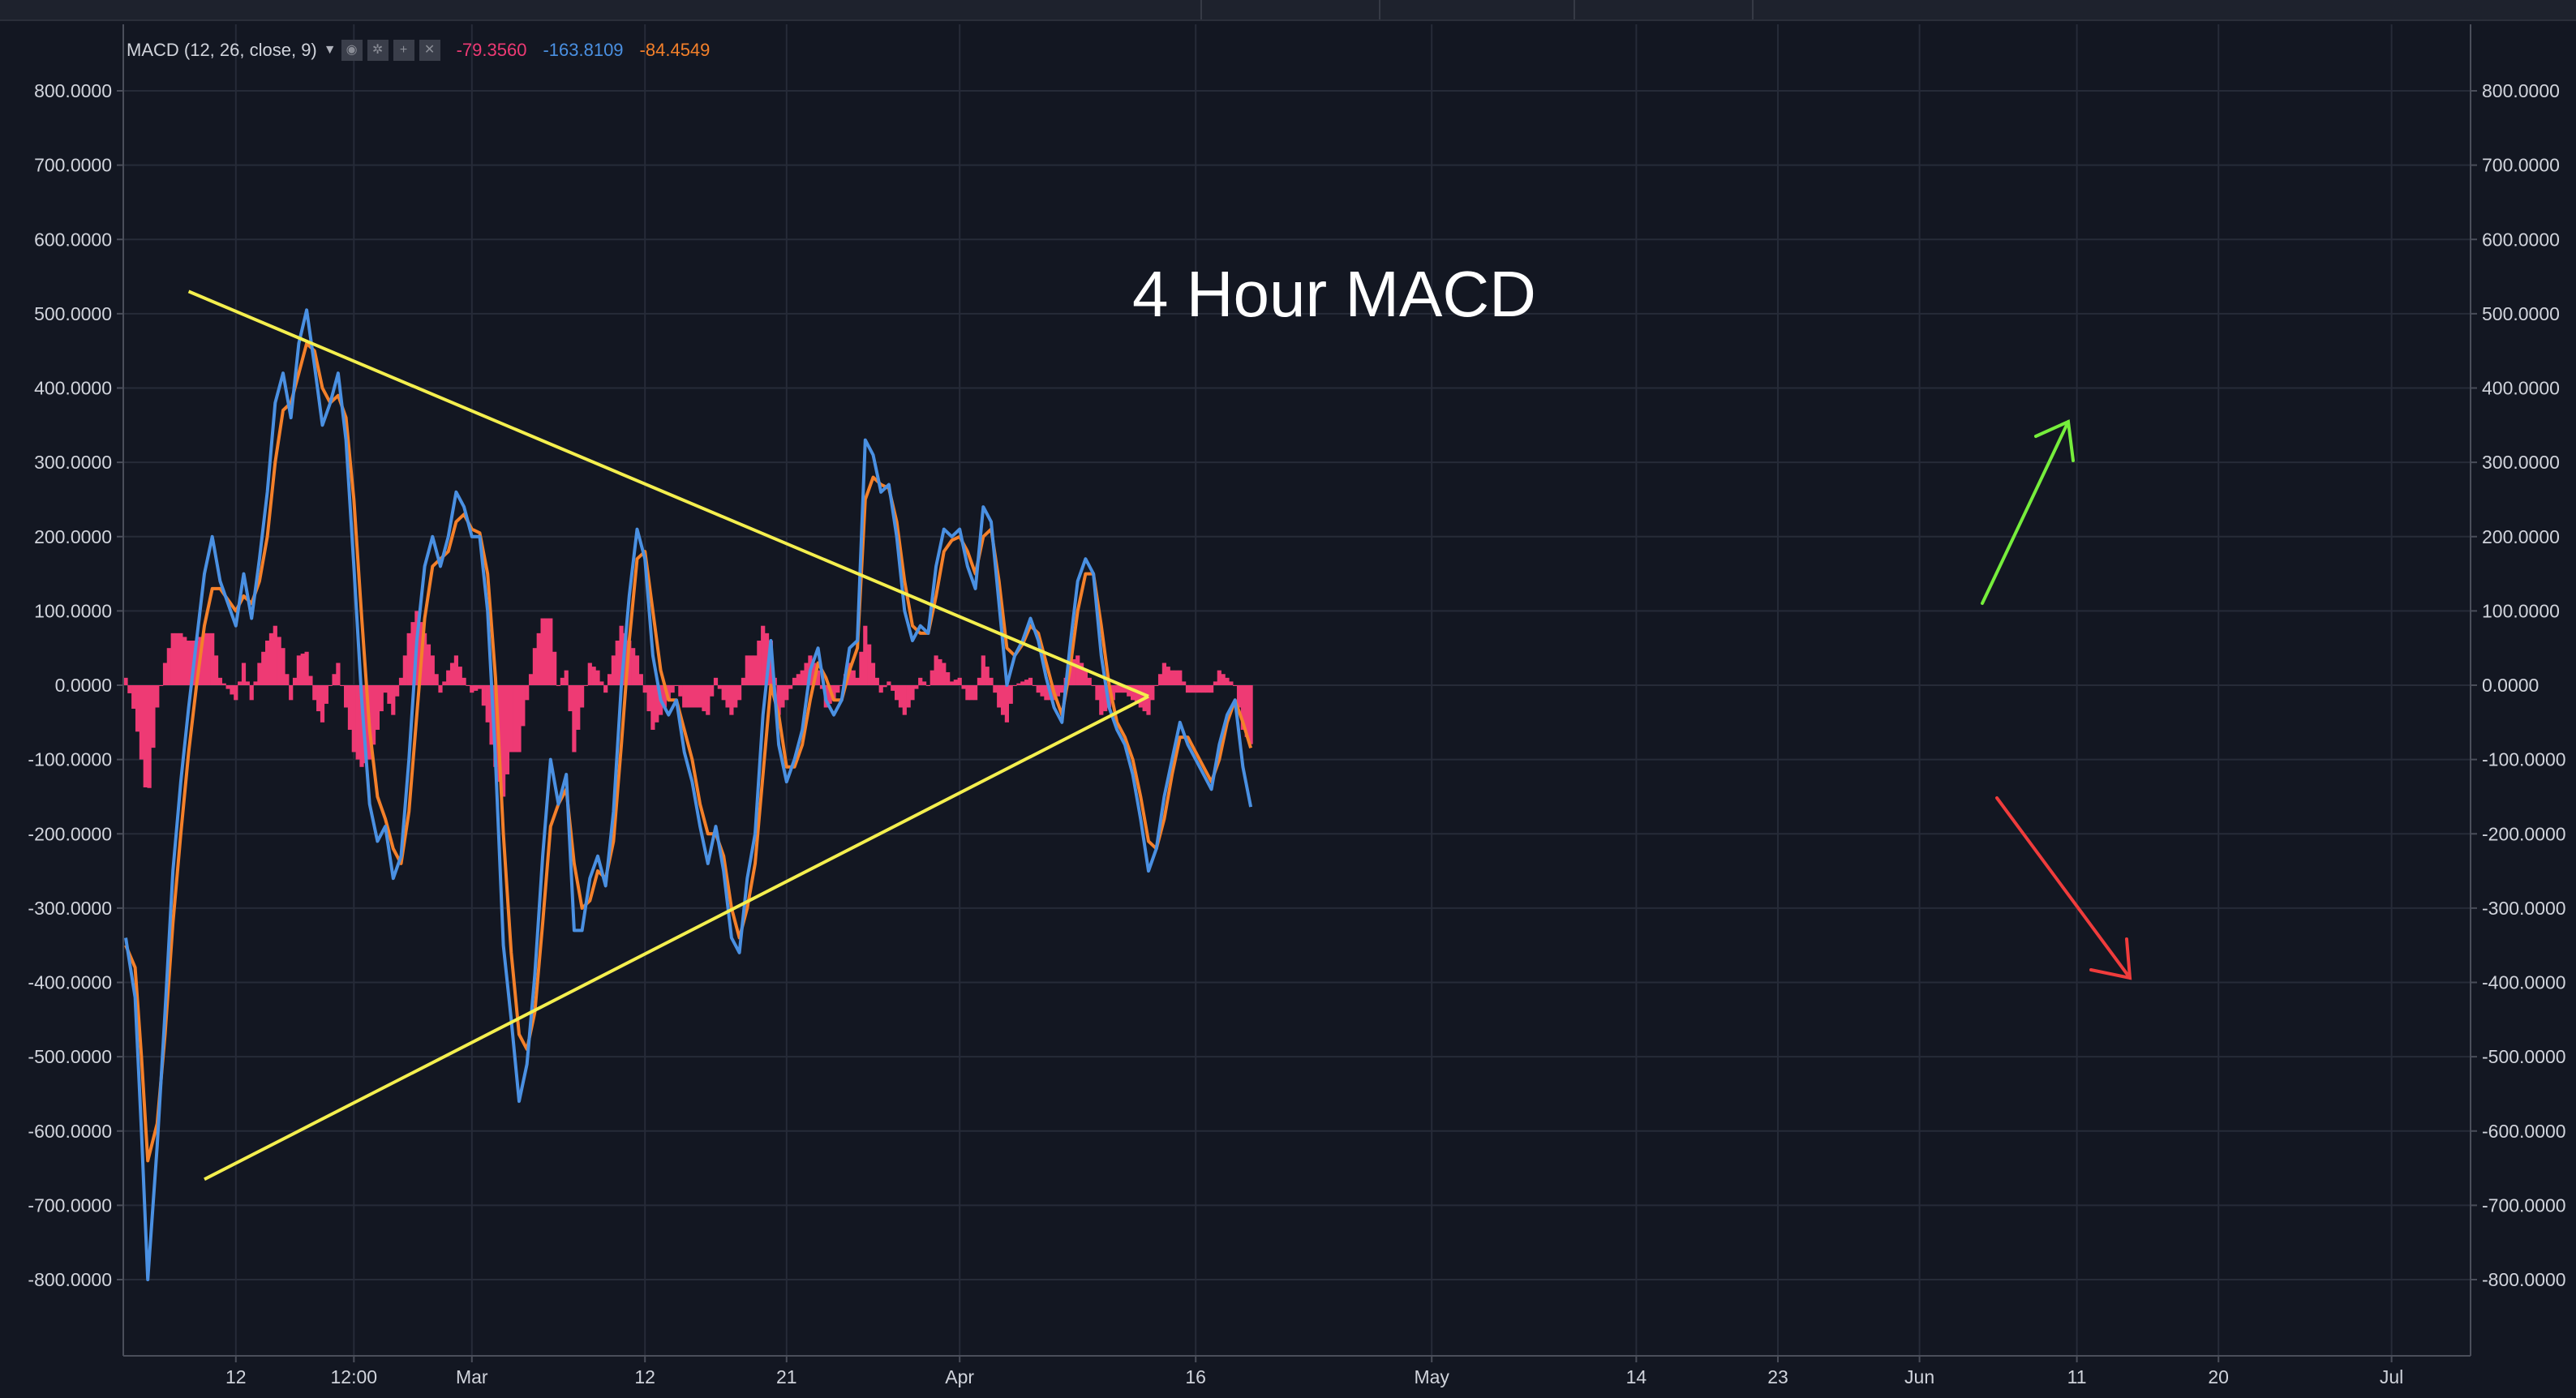 This screenshot has height=1398, width=2576. What do you see at coordinates (1919, 1376) in the screenshot?
I see `x-tick-label: Jun` at bounding box center [1919, 1376].